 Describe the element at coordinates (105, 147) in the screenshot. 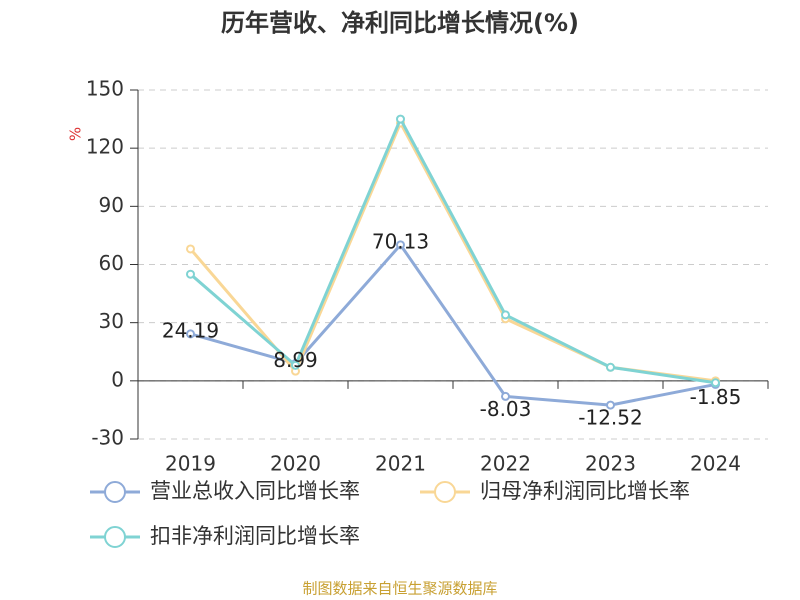

I see `y-tick-label: 120` at that location.